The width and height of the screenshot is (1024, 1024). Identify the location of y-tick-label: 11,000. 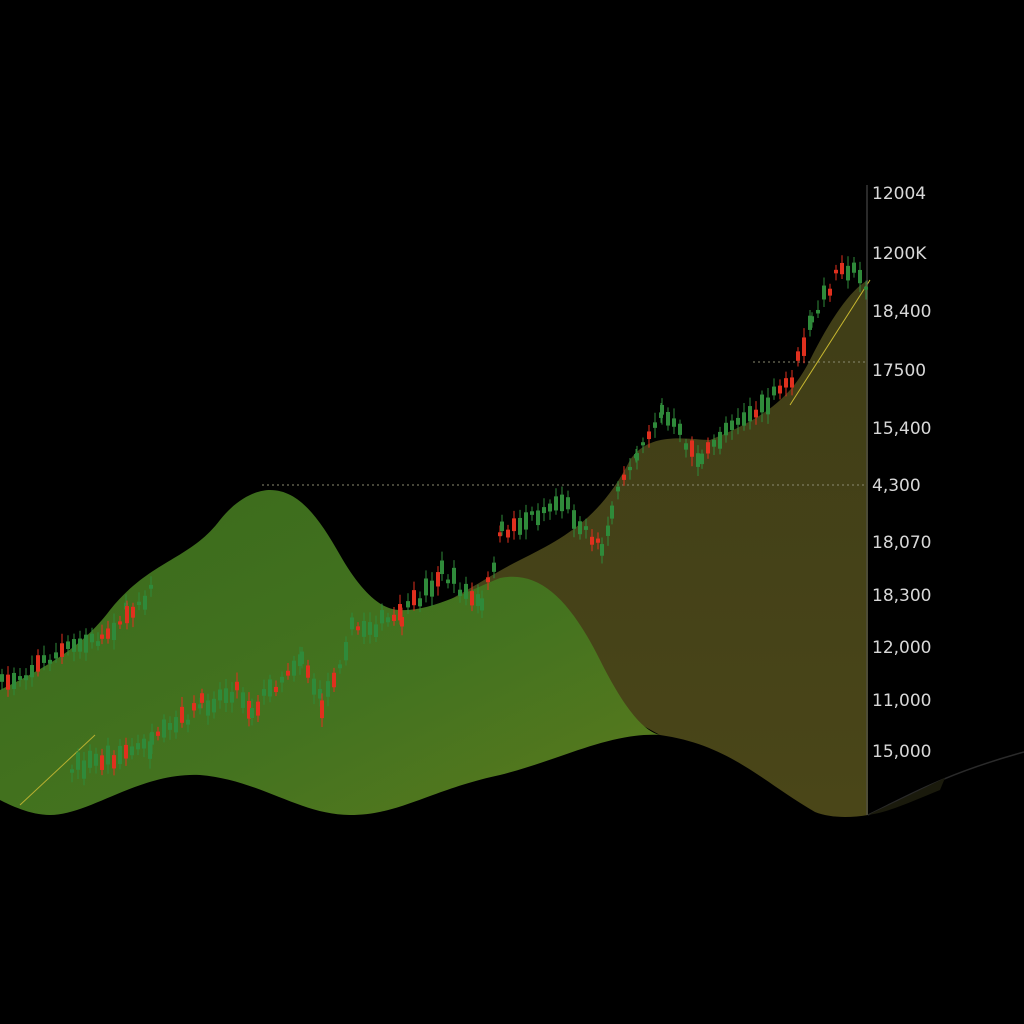
(901, 701).